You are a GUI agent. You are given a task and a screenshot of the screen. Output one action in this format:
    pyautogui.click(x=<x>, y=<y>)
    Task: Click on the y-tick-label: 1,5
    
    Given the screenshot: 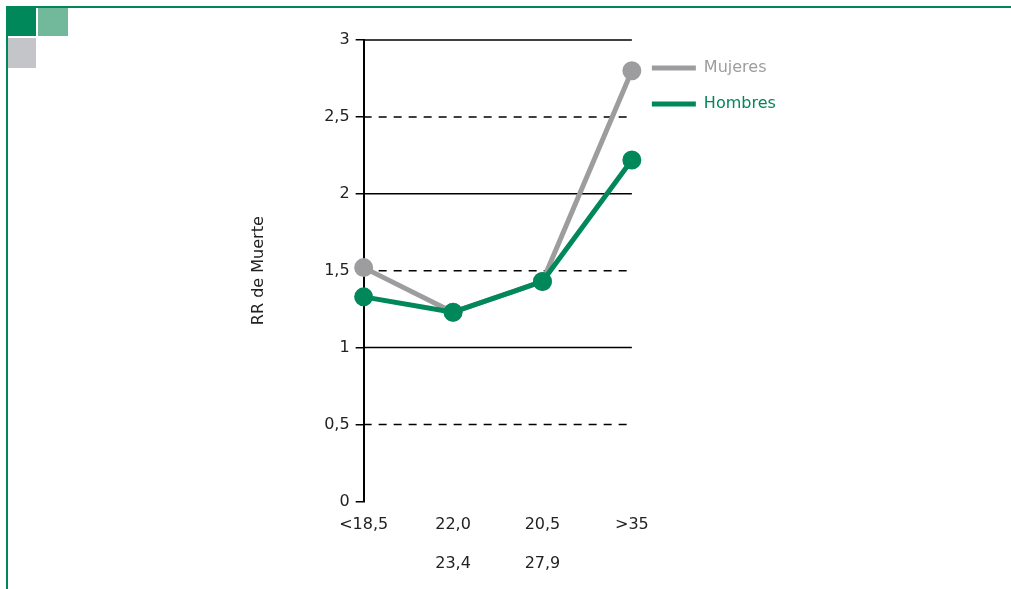 What is the action you would take?
    pyautogui.click(x=337, y=269)
    